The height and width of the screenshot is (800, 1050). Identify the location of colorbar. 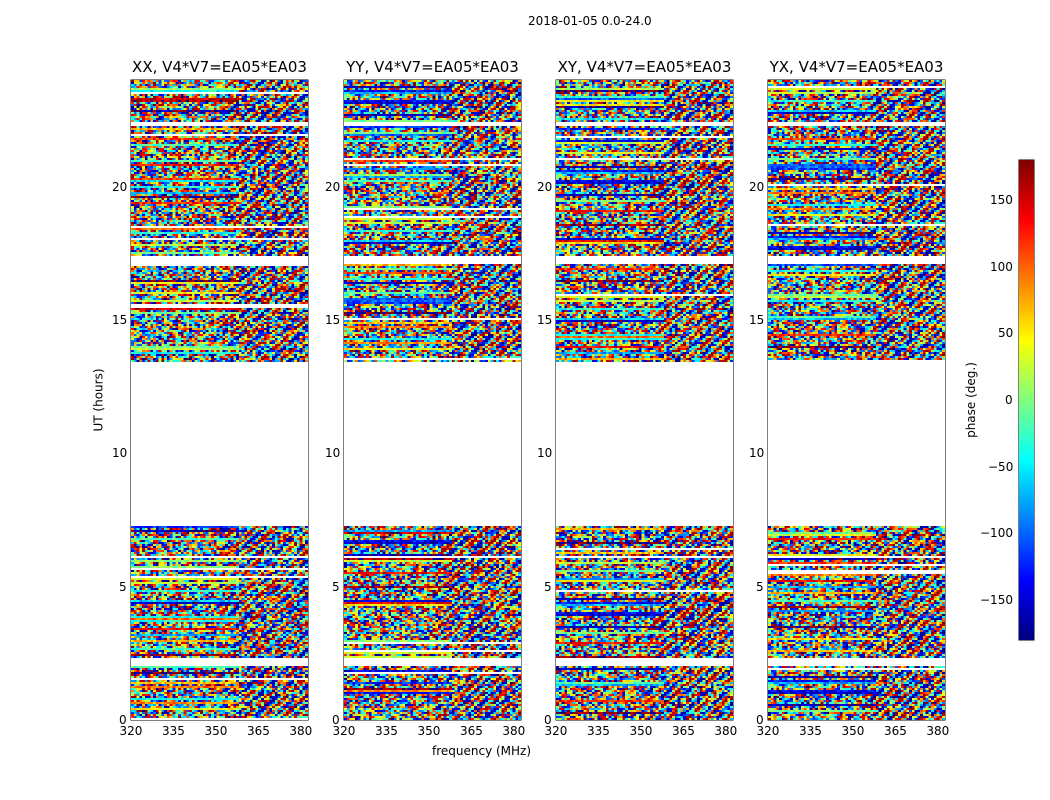
(1026, 400).